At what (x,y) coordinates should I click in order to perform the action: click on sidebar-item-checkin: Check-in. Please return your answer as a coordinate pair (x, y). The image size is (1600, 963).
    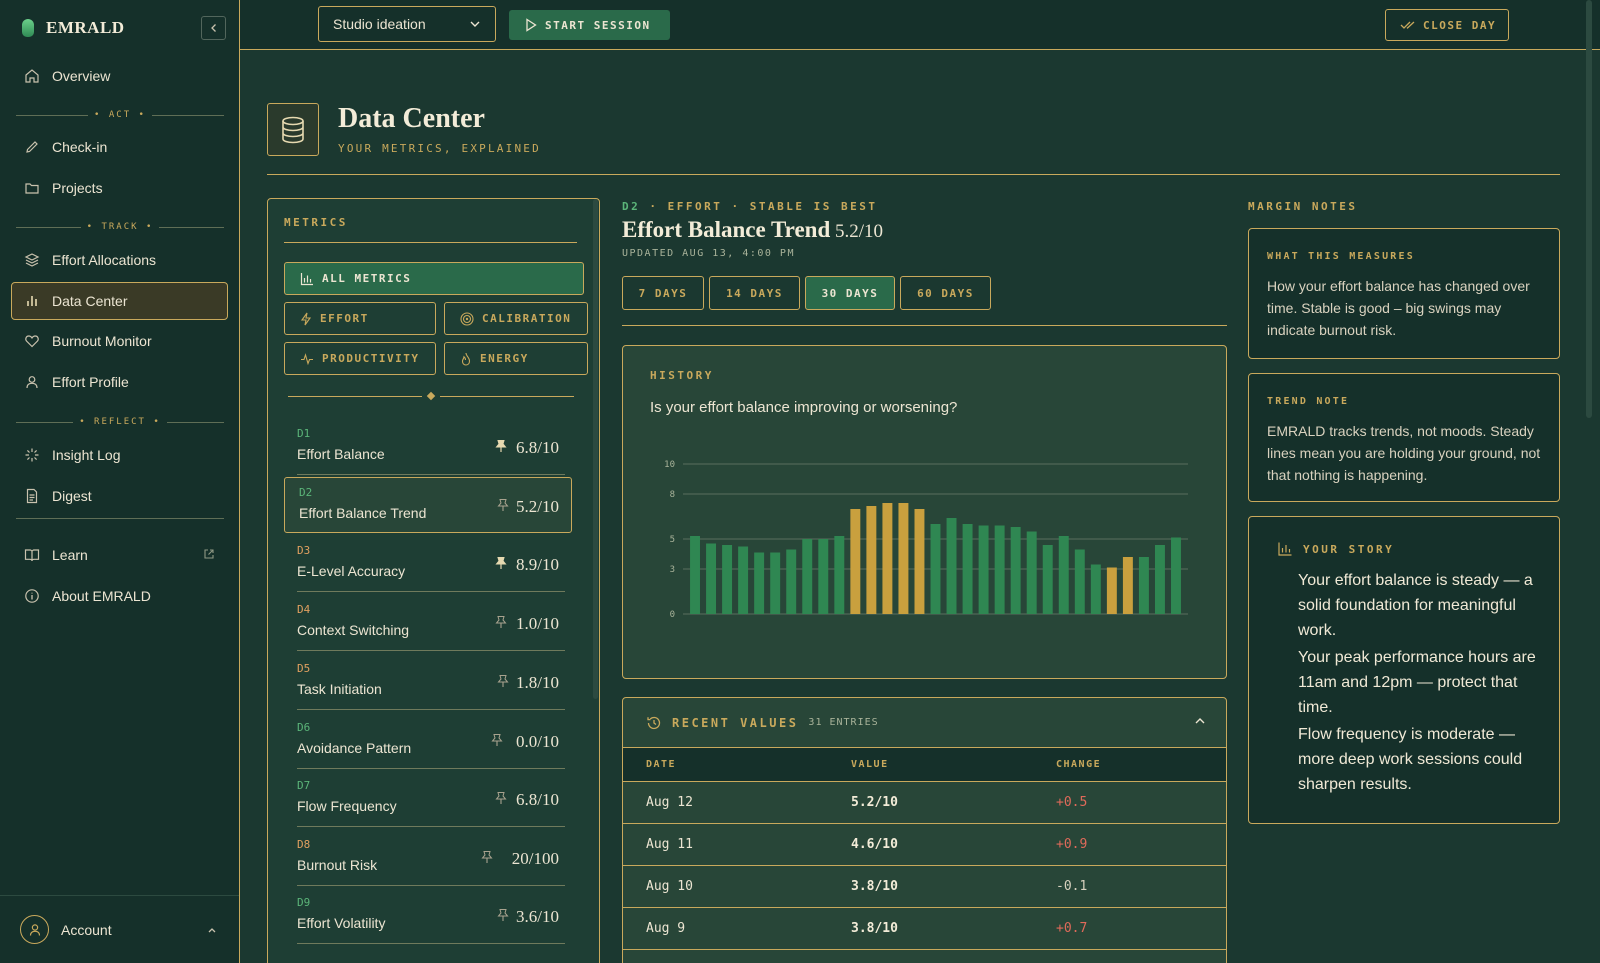
    Looking at the image, I should click on (119, 147).